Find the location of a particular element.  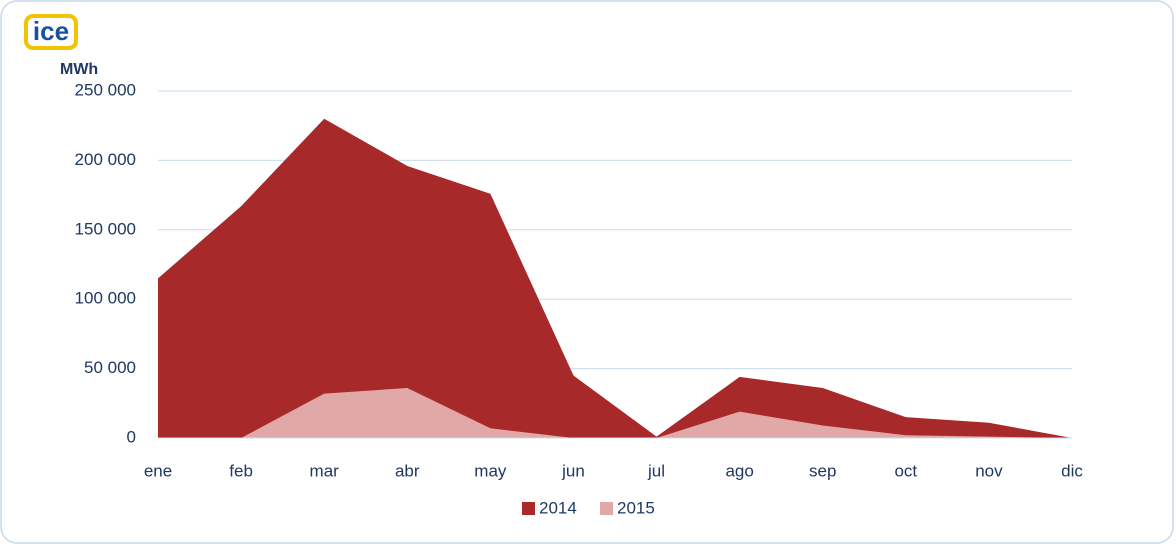

x-tick-label: ene is located at coordinates (158, 470).